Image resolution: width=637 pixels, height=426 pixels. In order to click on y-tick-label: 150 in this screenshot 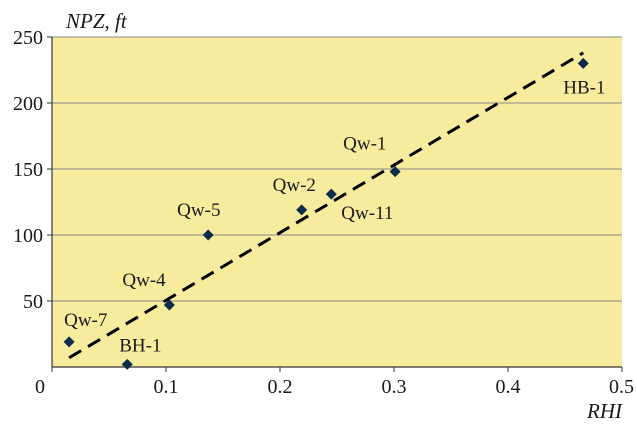, I will do `click(28, 170)`.